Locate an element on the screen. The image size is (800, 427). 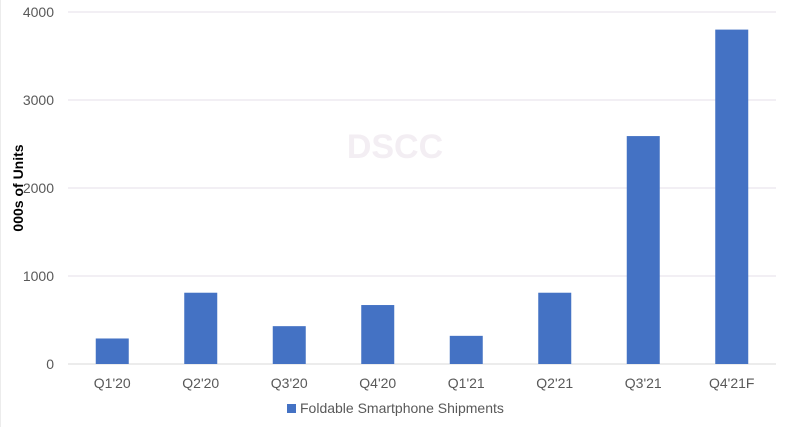
legend-swatch is located at coordinates (291, 408).